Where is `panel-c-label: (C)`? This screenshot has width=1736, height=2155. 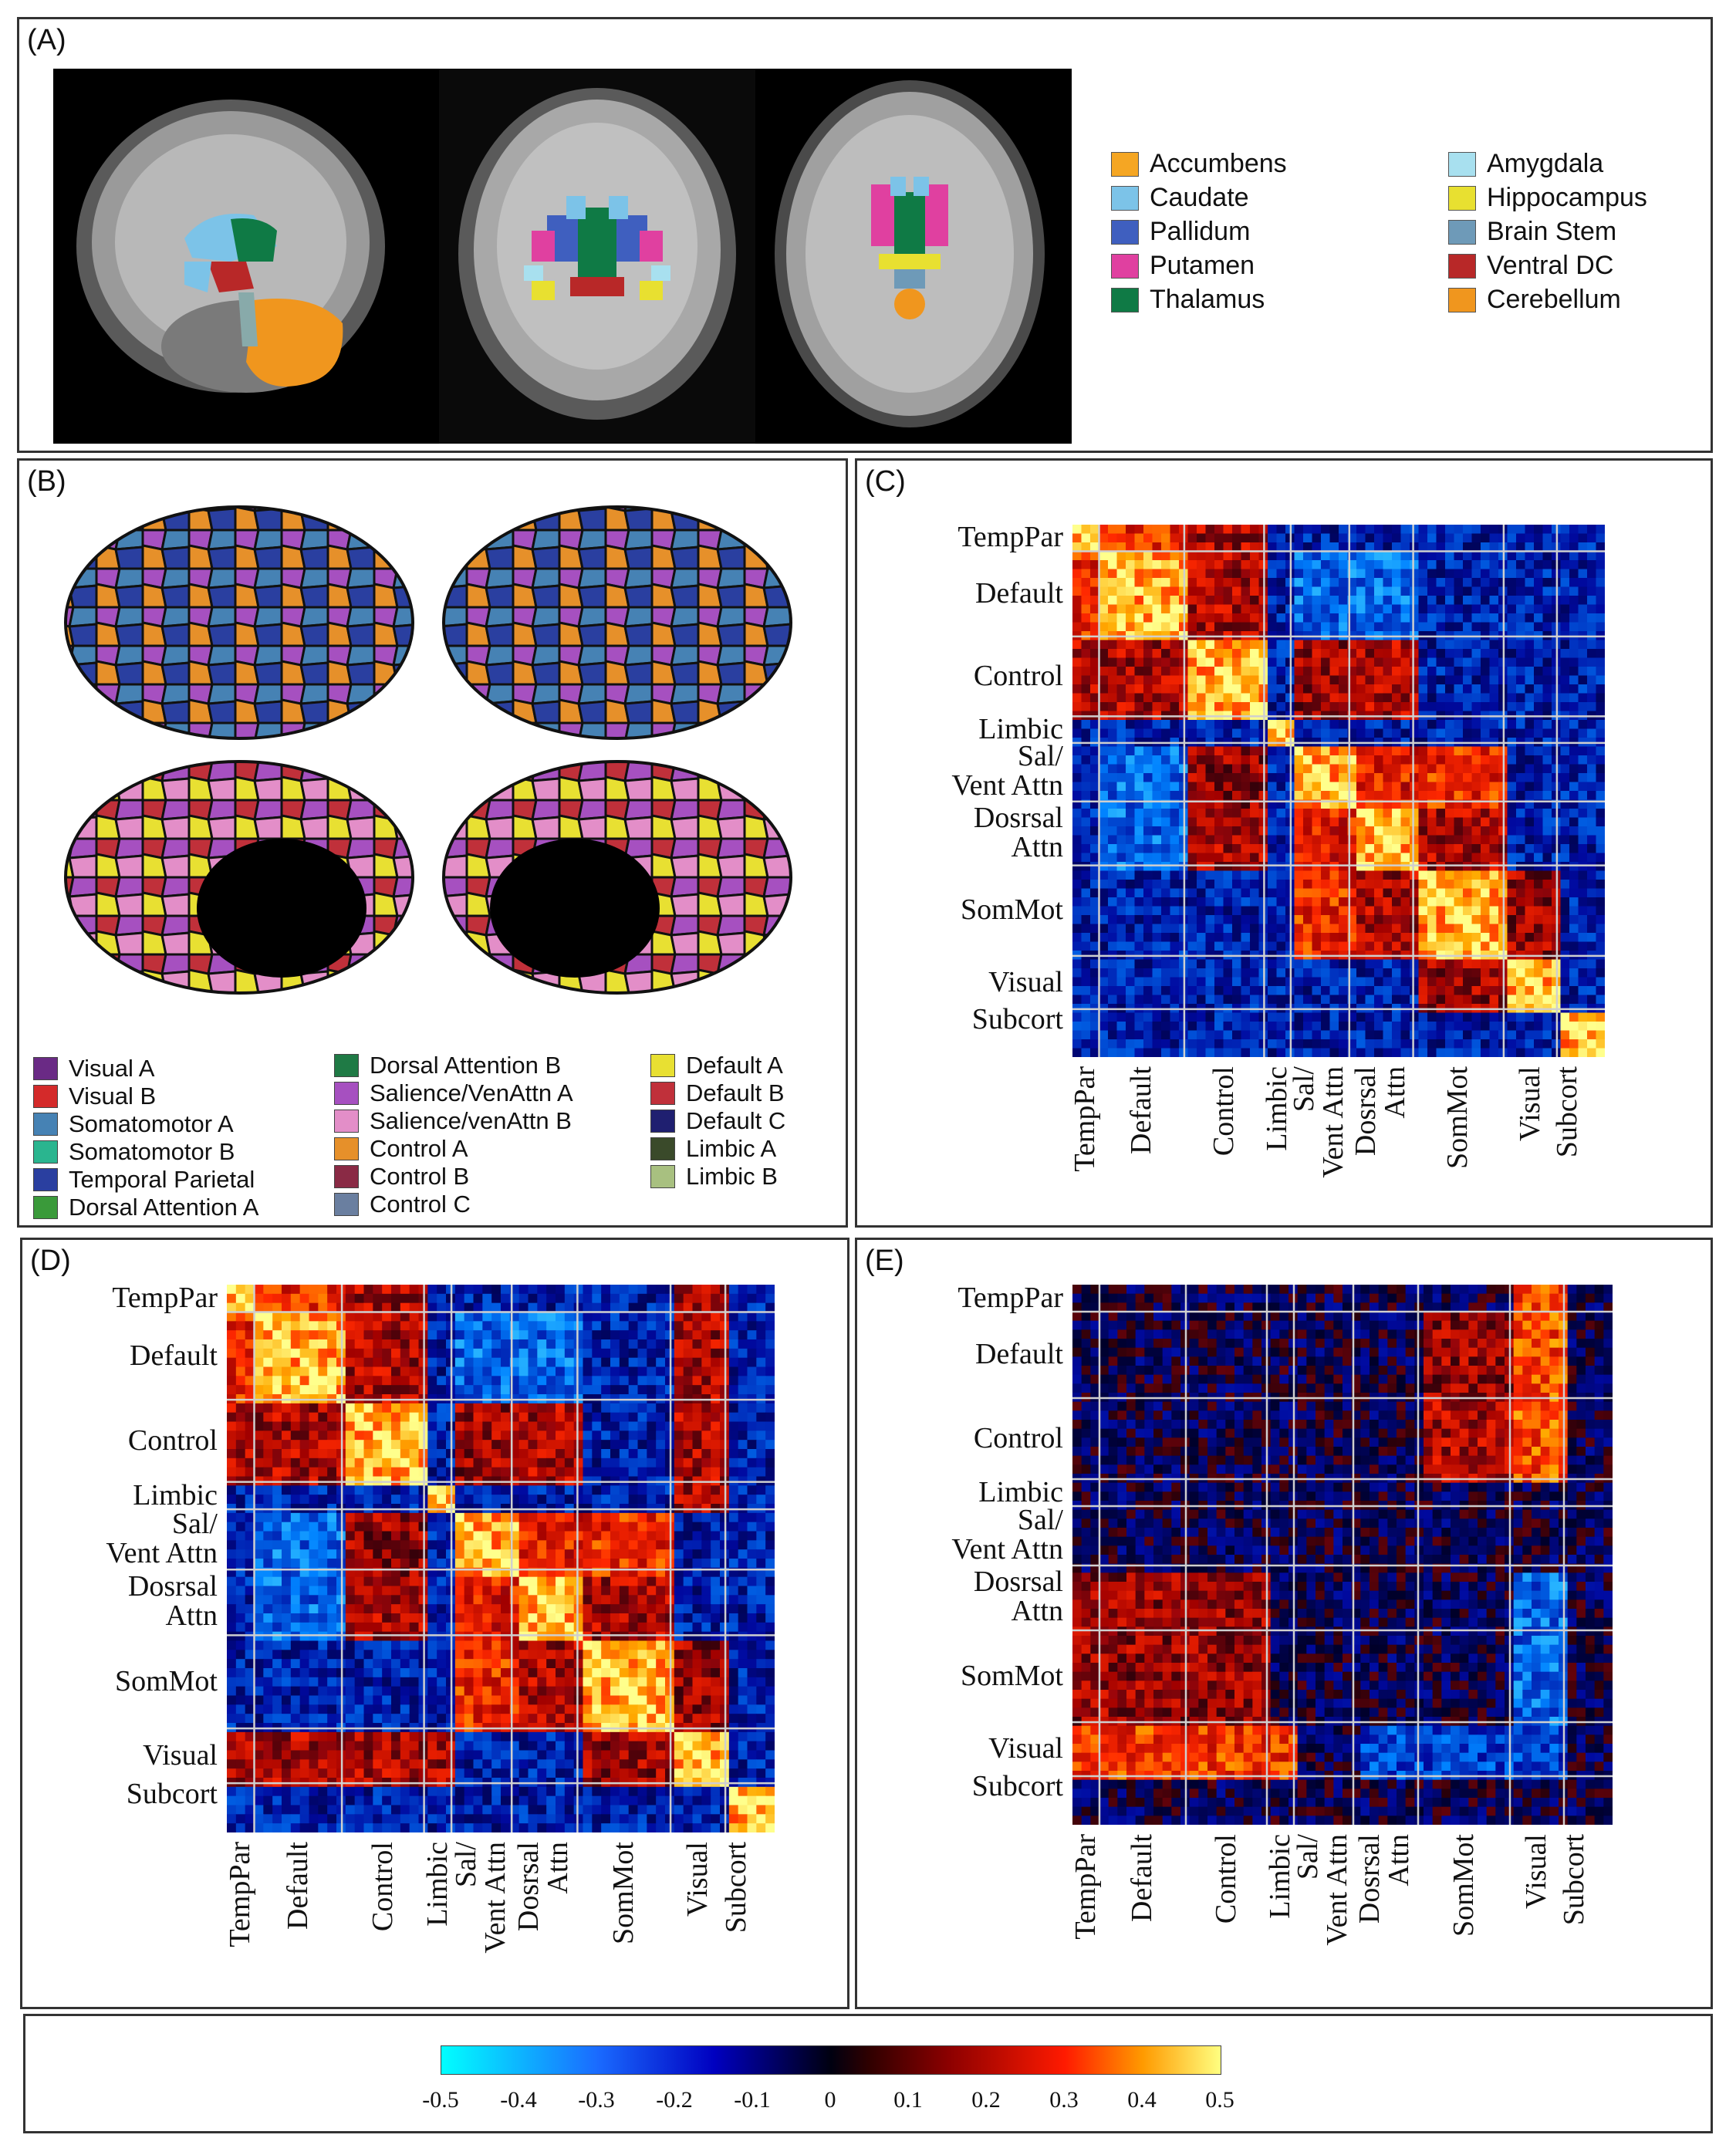
panel-c-label: (C) is located at coordinates (885, 481).